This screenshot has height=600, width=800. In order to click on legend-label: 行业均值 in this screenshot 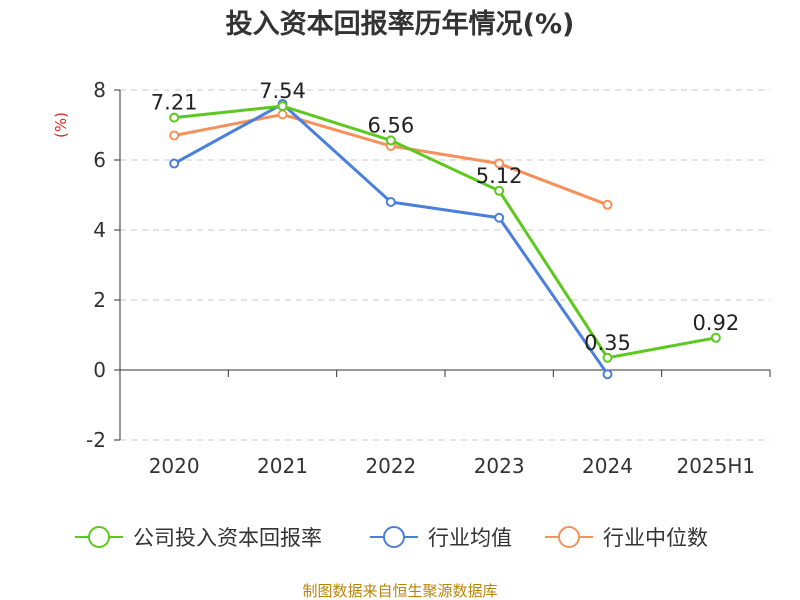, I will do `click(470, 538)`.